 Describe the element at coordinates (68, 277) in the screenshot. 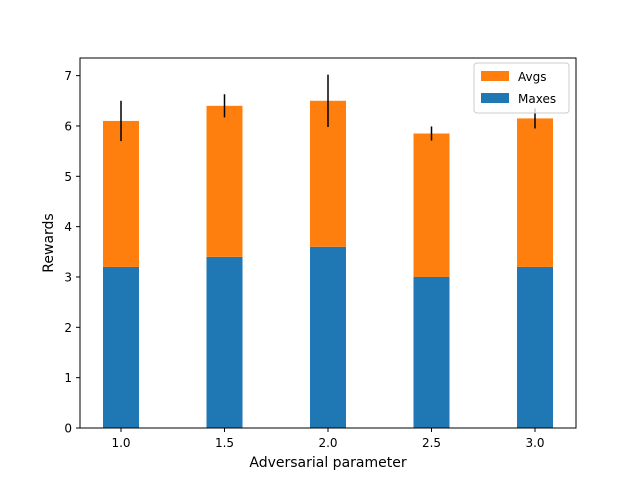

I see `y-tick-label: 3` at that location.